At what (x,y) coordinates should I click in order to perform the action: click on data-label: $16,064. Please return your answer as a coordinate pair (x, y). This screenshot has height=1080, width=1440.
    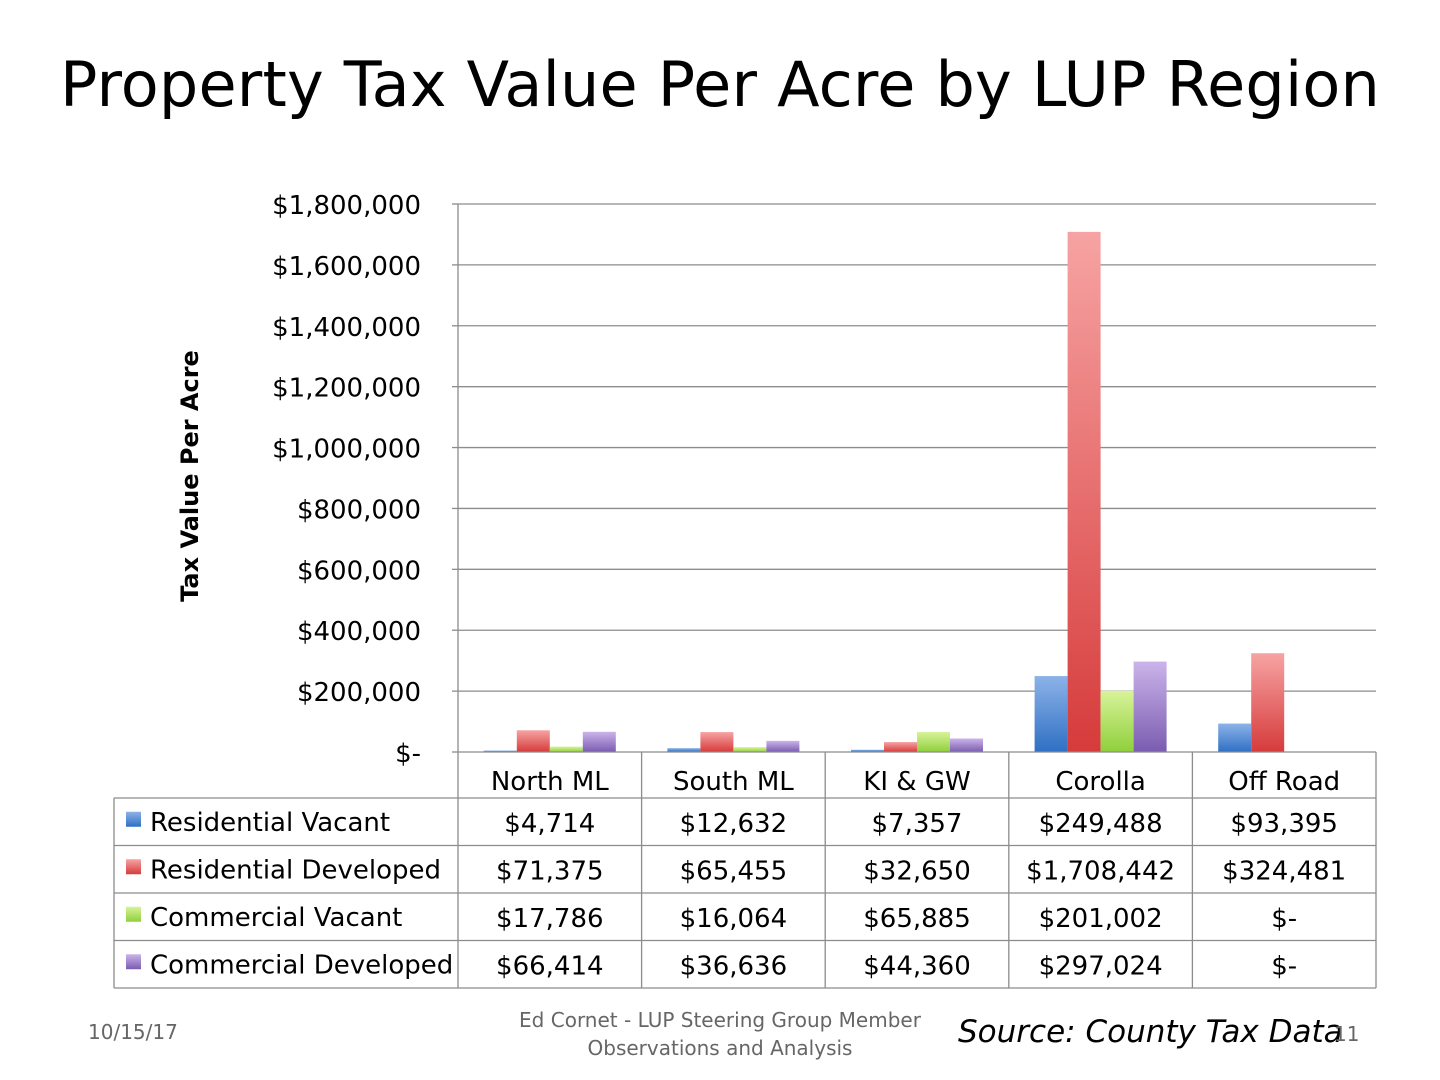
    Looking at the image, I should click on (734, 919).